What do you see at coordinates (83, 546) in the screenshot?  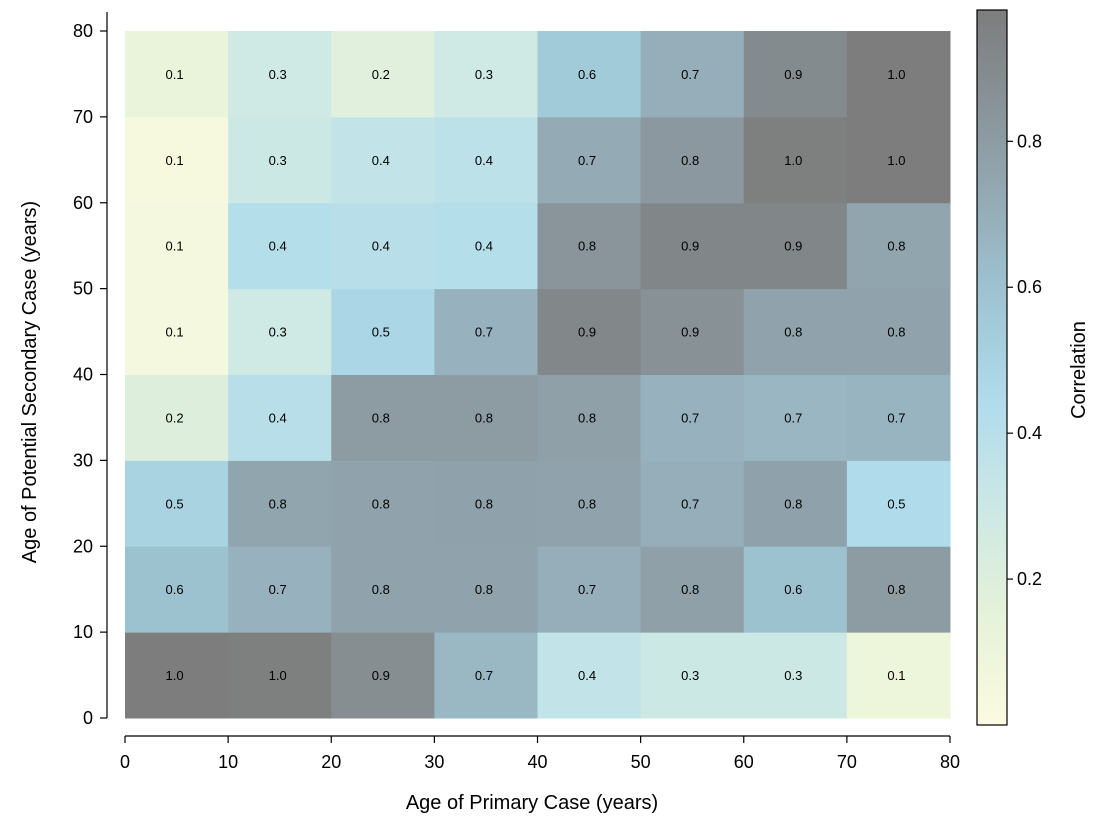 I see `y-tick-label: 20` at bounding box center [83, 546].